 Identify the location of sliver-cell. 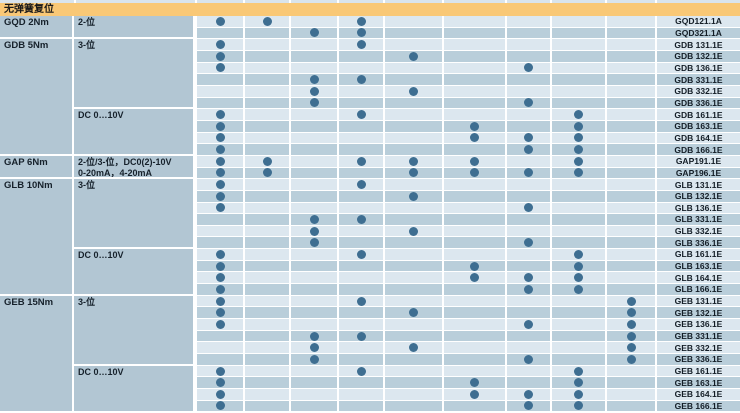
(37, 1).